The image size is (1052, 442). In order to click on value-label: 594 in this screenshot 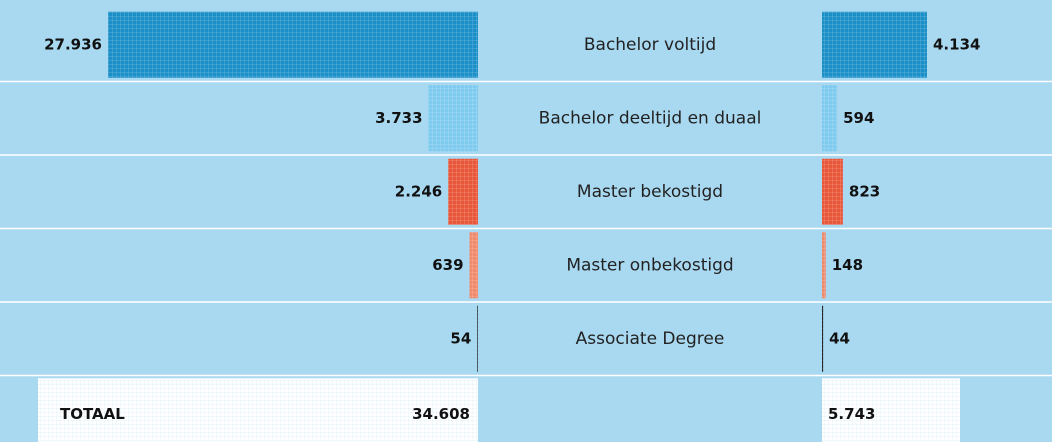, I will do `click(858, 118)`.